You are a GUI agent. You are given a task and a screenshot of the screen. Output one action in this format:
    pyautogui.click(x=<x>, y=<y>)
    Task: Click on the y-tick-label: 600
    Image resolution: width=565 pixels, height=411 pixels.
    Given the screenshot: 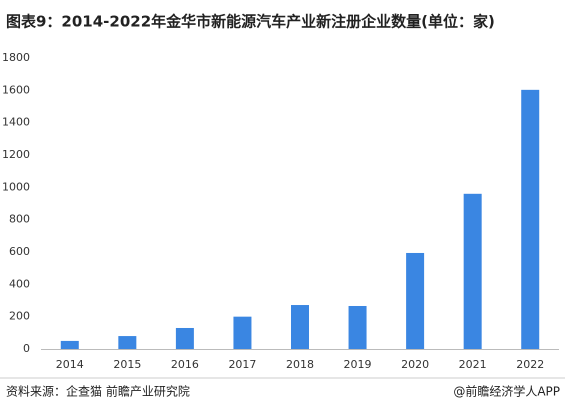 What is the action you would take?
    pyautogui.click(x=19, y=251)
    